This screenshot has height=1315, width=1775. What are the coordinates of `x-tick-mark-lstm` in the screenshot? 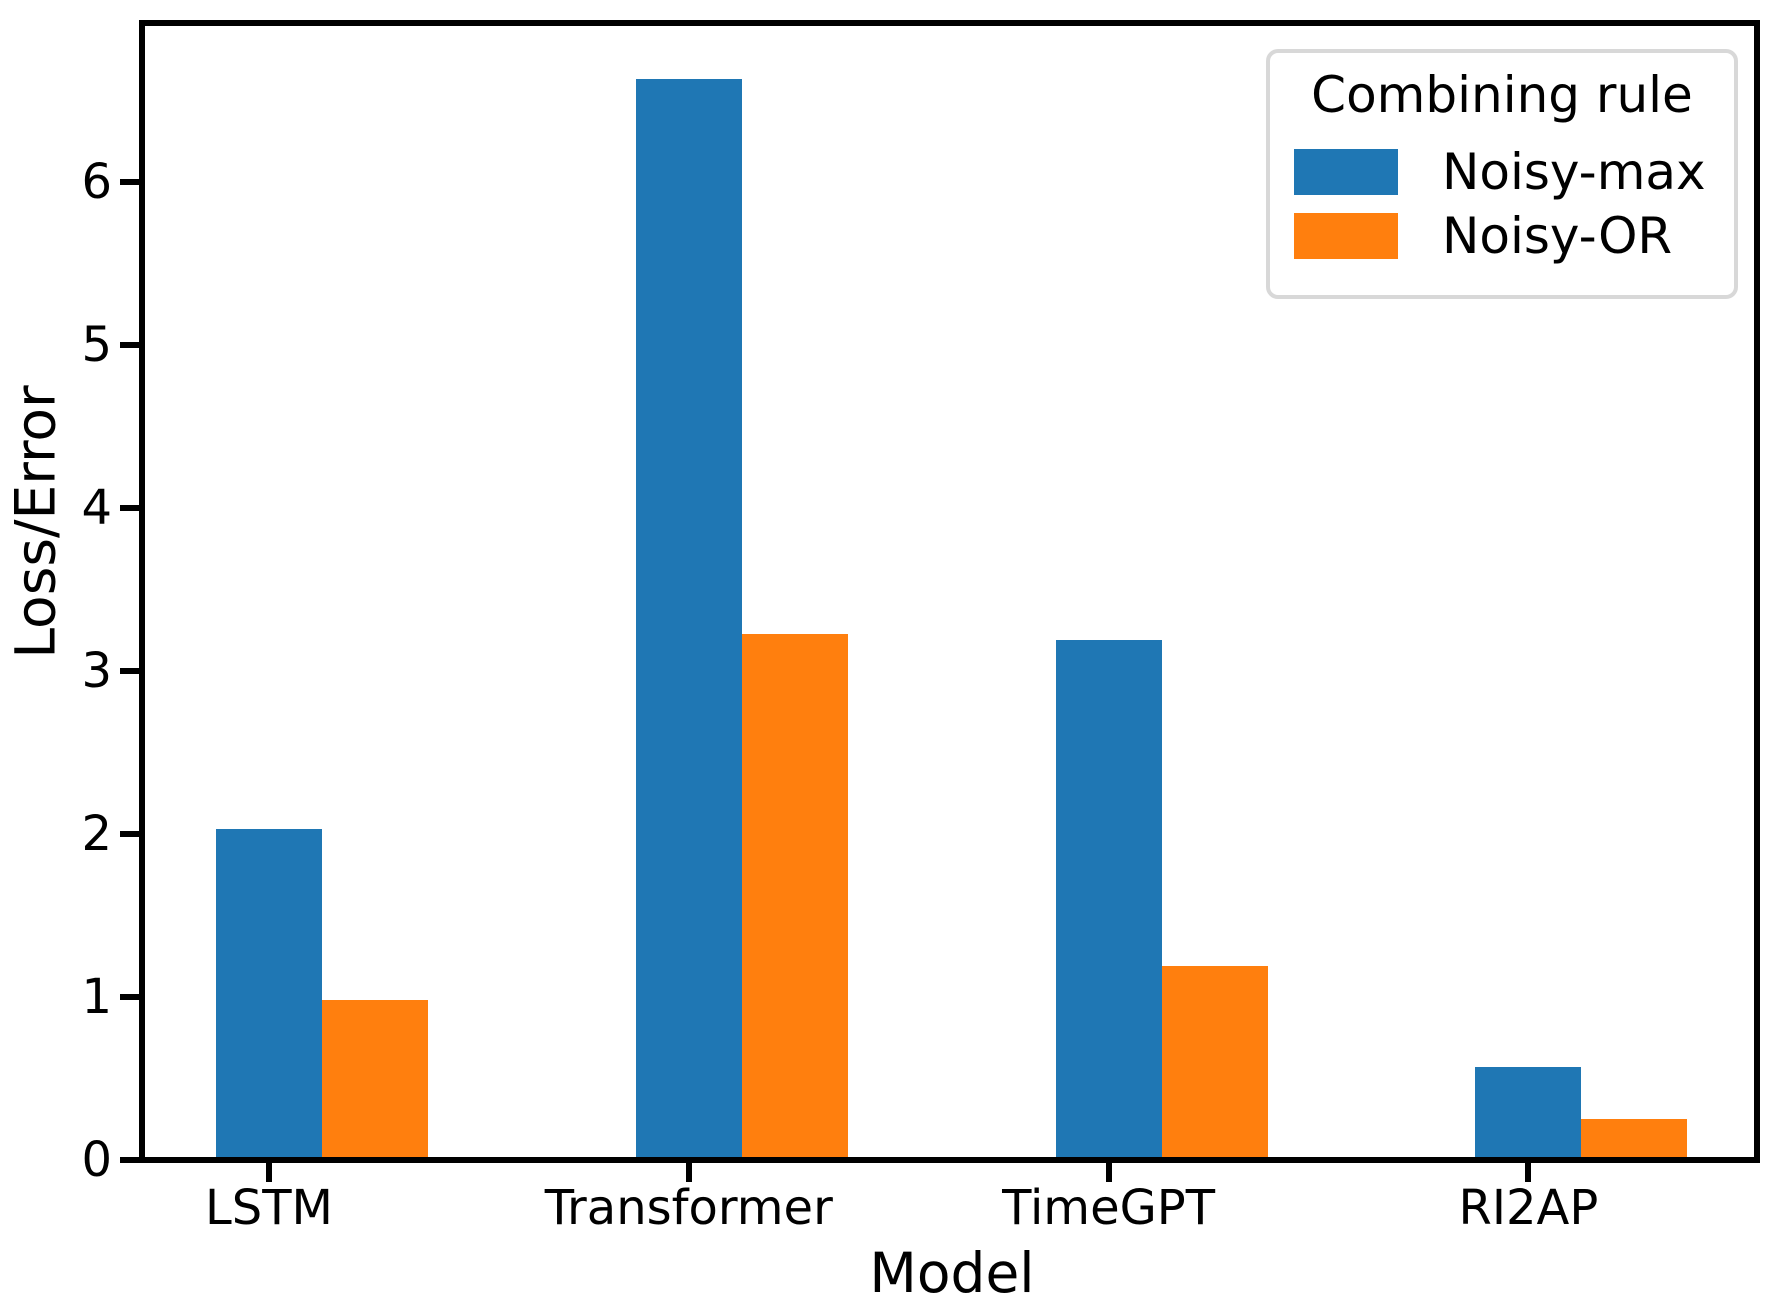 It's located at (269, 1172).